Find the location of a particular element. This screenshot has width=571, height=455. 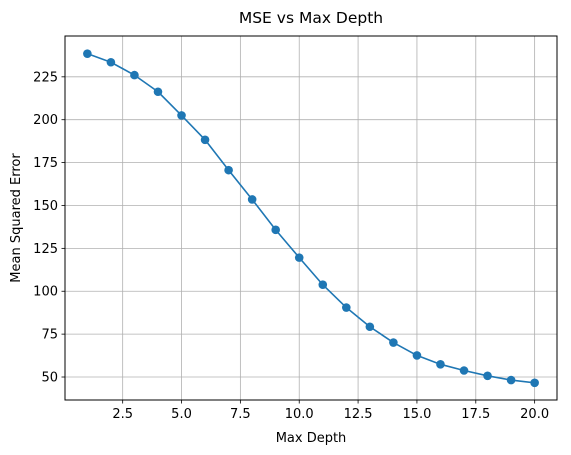

x-tick-label: 2.5 is located at coordinates (122, 414).